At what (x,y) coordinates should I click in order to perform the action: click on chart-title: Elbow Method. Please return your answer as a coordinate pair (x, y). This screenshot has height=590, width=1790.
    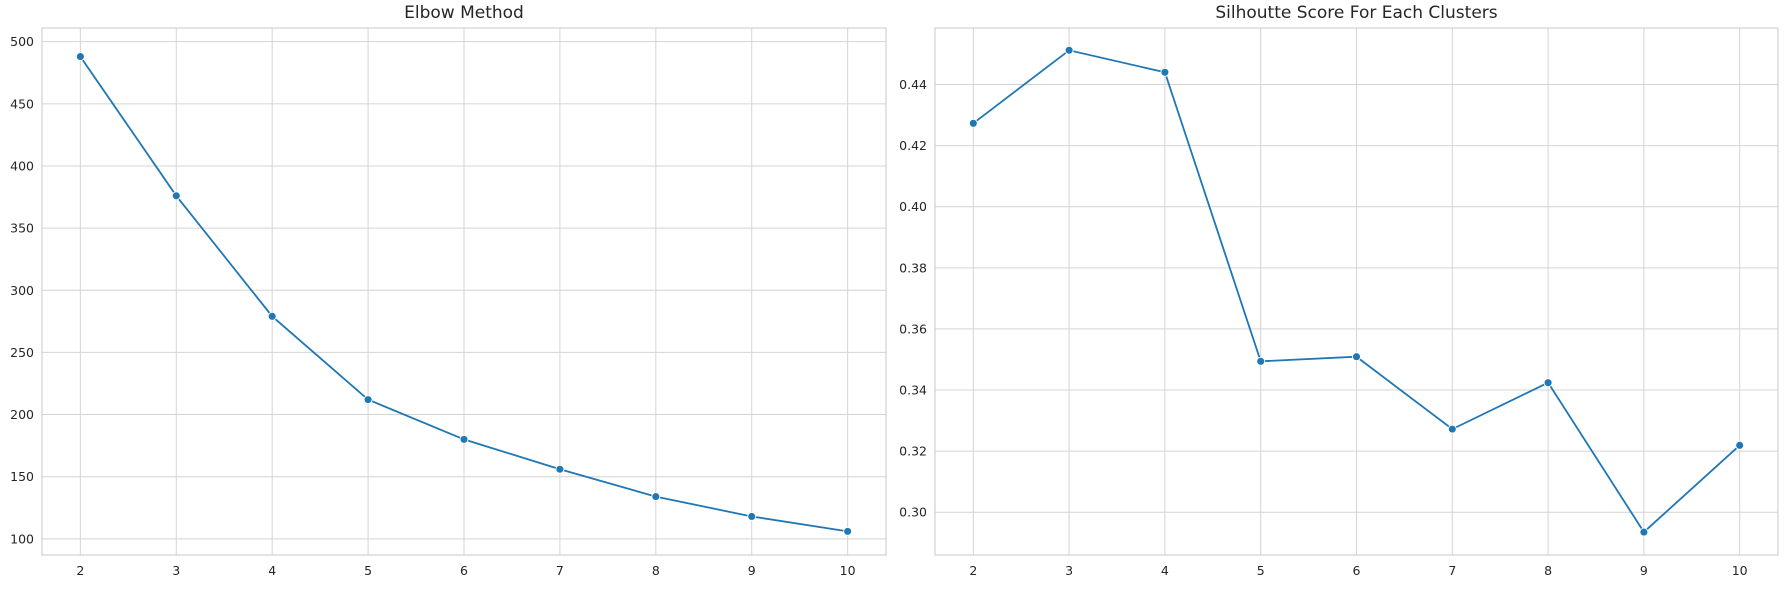
    Looking at the image, I should click on (464, 13).